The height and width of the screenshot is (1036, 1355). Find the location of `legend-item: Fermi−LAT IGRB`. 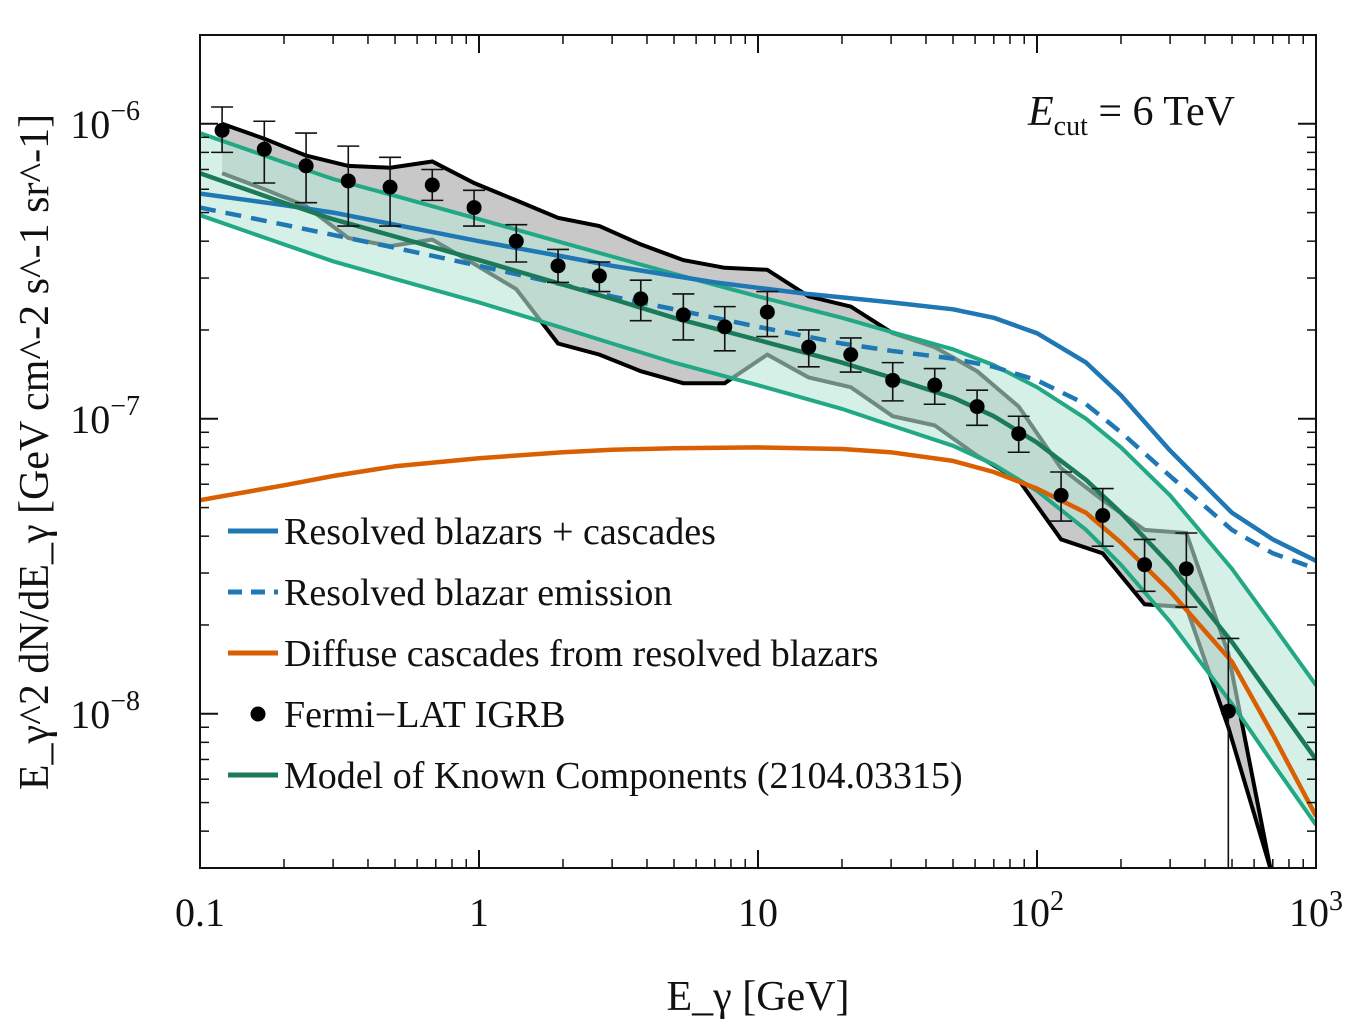

legend-item: Fermi−LAT IGRB is located at coordinates (407, 715).